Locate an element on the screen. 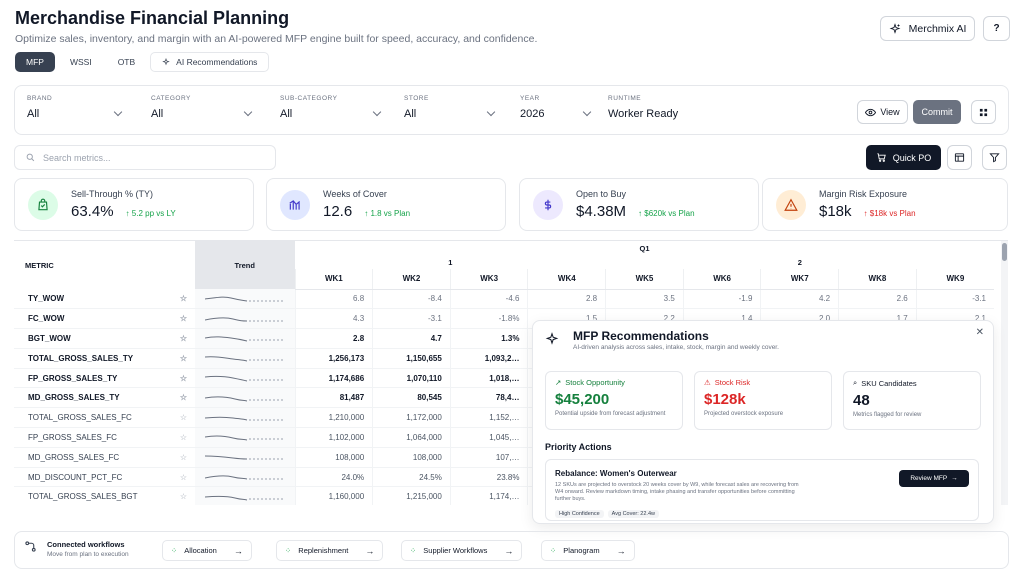 This screenshot has height=576, width=1024. table-cell: 1,102,000 is located at coordinates (333, 437).